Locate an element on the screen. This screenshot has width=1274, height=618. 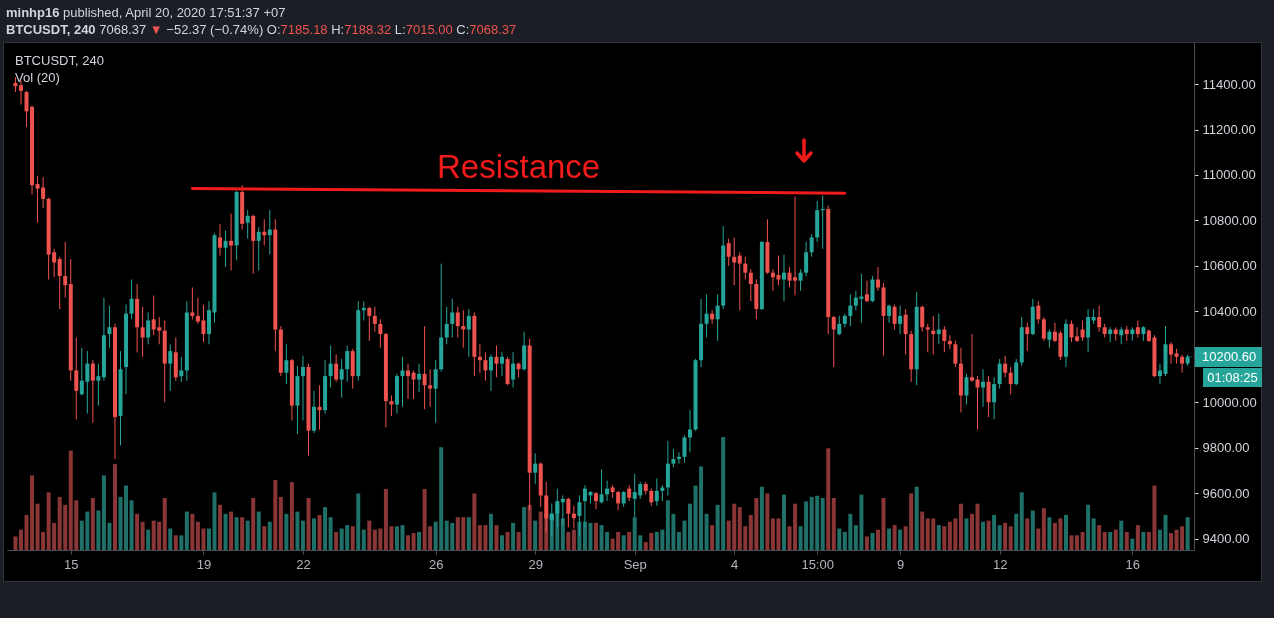
text: minhp16 published, April 20, 2020 17:51:37 +07 is located at coordinates (146, 12).